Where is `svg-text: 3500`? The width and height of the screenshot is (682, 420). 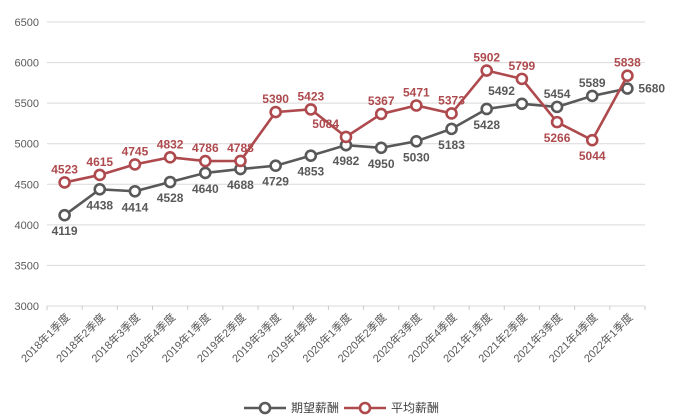 svg-text: 3500 is located at coordinates (27, 266).